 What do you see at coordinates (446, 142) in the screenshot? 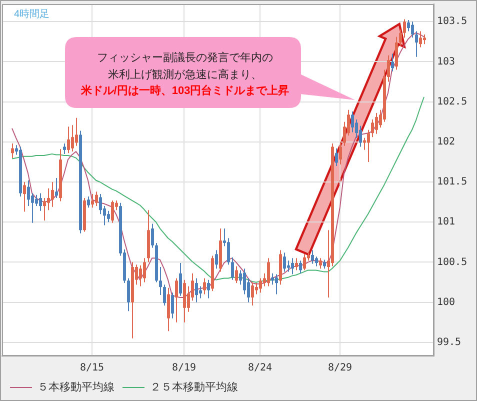
I see `y-tick-label: 102` at bounding box center [446, 142].